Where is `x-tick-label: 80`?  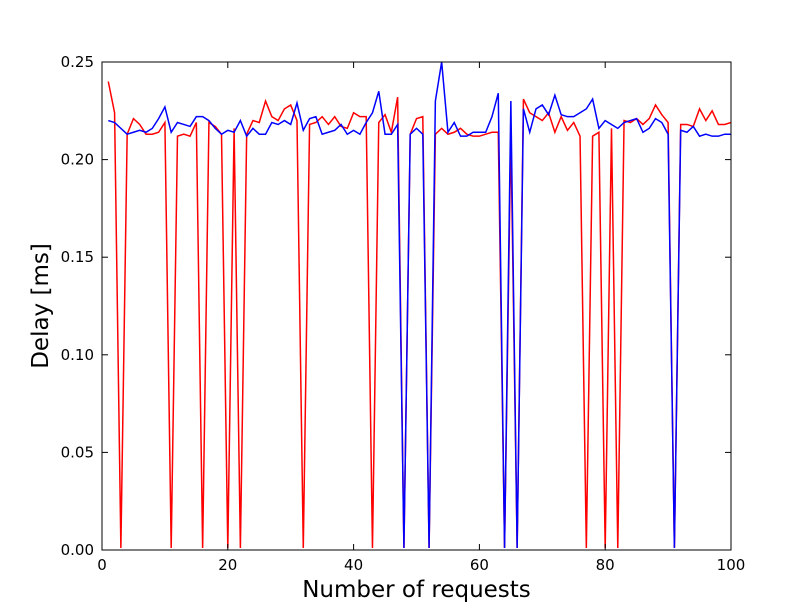 x-tick-label: 80 is located at coordinates (605, 565).